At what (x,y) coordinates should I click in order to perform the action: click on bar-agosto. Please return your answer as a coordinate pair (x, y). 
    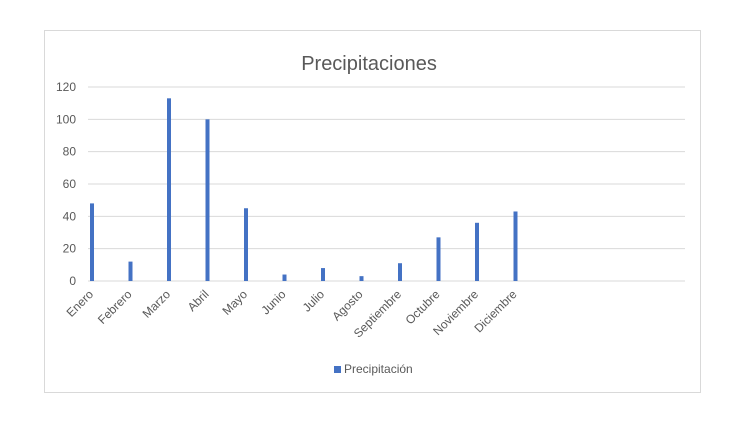
    Looking at the image, I should click on (361, 278).